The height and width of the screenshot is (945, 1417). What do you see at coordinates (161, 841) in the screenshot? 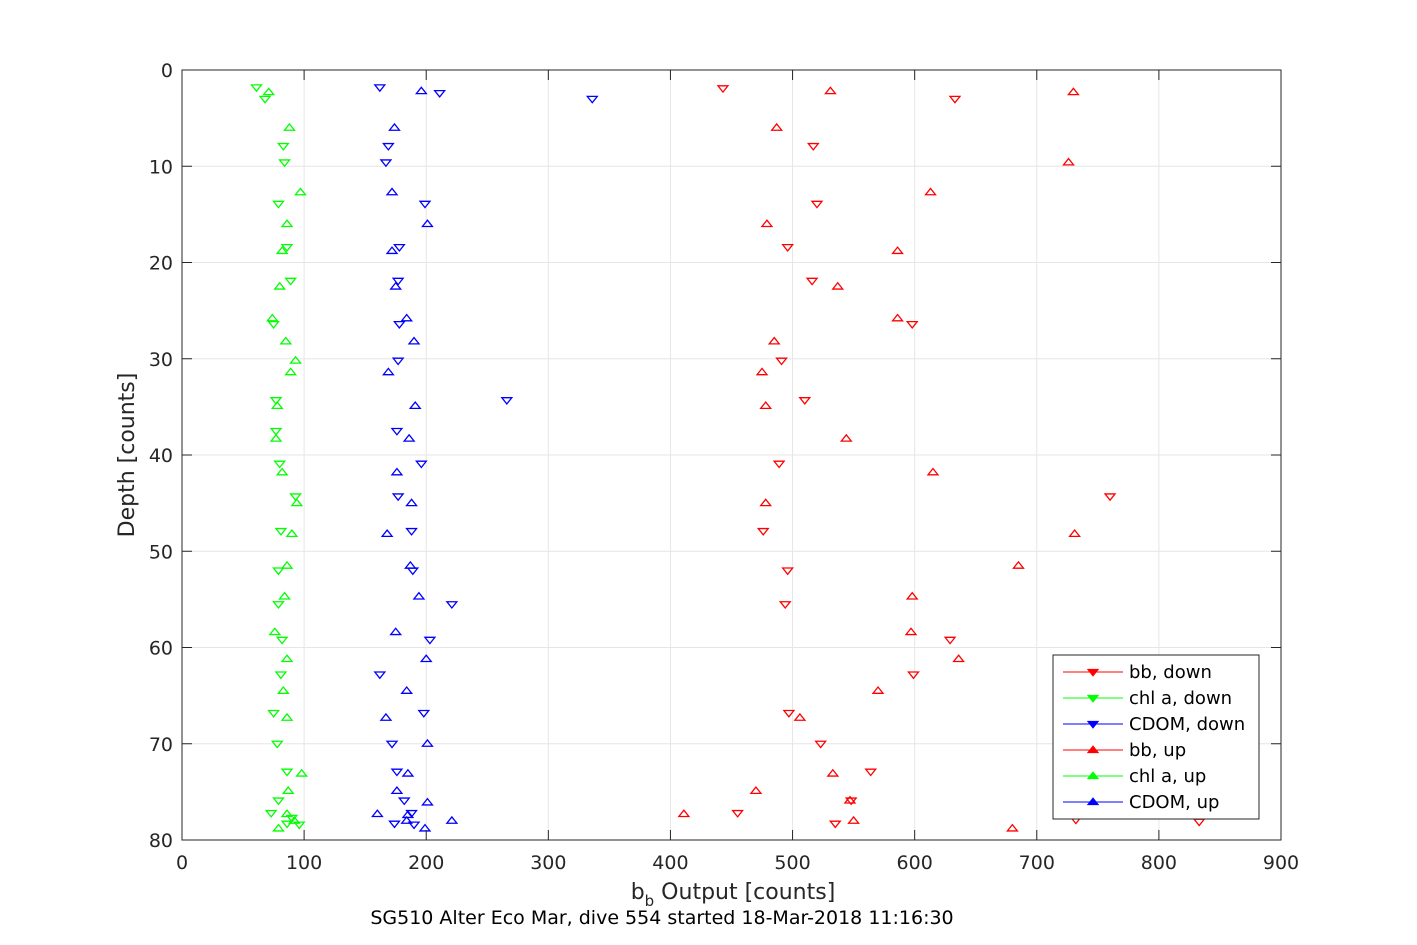
I see `y-tick-label: 80` at bounding box center [161, 841].